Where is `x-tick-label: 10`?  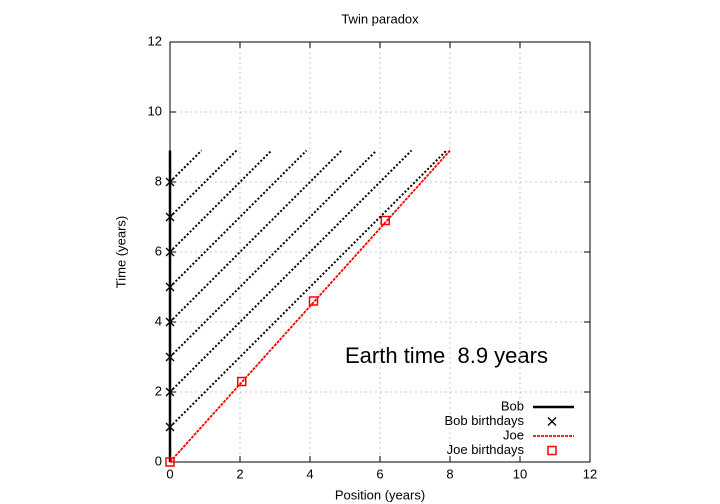
x-tick-label: 10 is located at coordinates (520, 473).